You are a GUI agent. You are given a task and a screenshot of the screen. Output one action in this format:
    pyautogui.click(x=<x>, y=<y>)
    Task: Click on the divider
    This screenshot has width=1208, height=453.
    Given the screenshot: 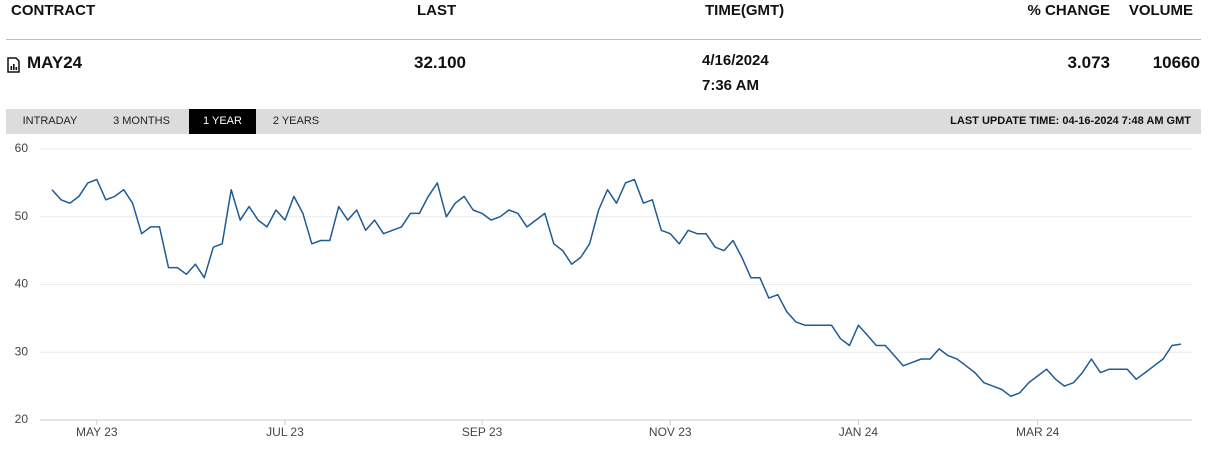 What is the action you would take?
    pyautogui.click(x=603, y=39)
    